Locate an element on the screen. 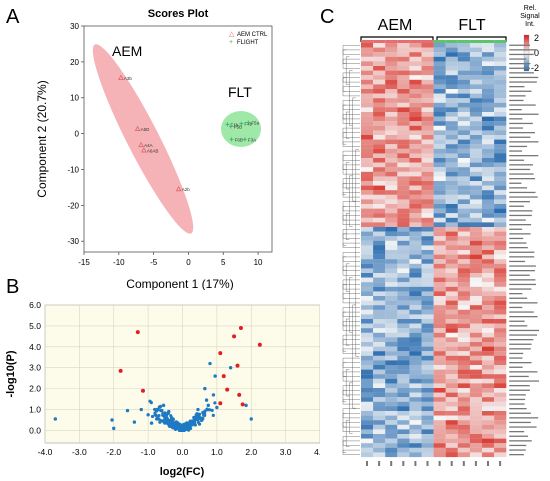 The width and height of the screenshot is (550, 481). volcano-y-axis-label: -log10(P) is located at coordinates (11, 373).